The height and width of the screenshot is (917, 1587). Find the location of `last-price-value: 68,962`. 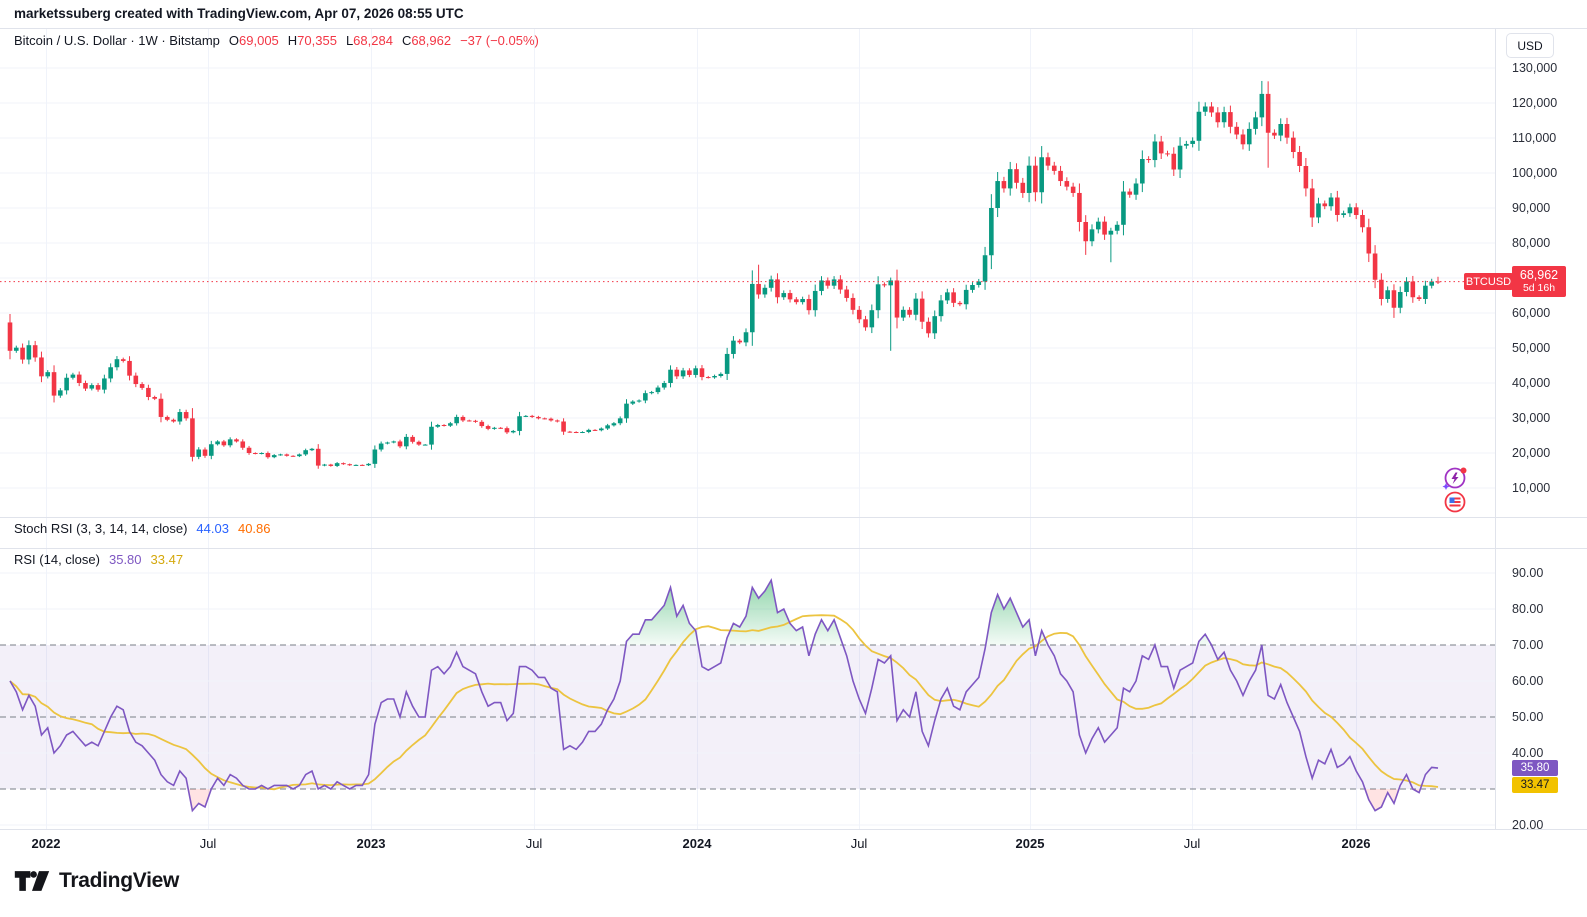

last-price-value: 68,962 is located at coordinates (1539, 274).